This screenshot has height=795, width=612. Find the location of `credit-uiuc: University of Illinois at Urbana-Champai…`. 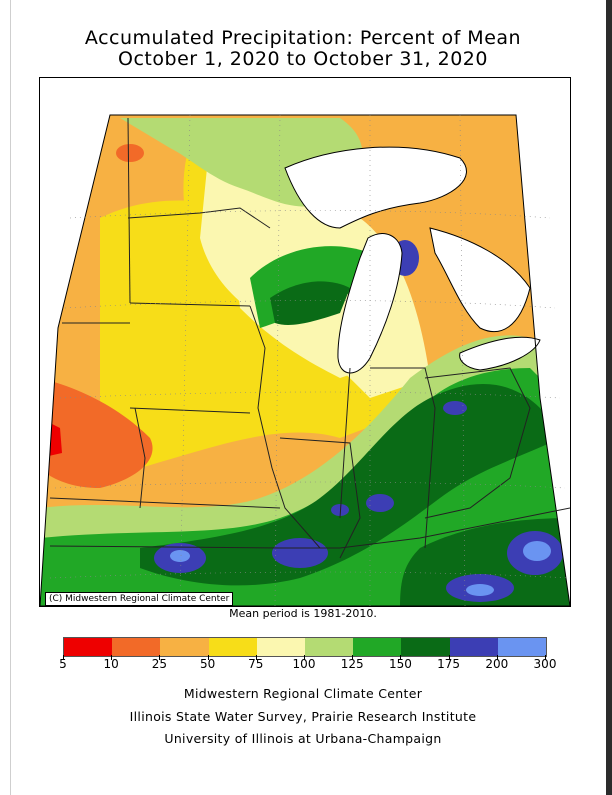

credit-uiuc: University of Illinois at Urbana-Champai… is located at coordinates (303, 738).